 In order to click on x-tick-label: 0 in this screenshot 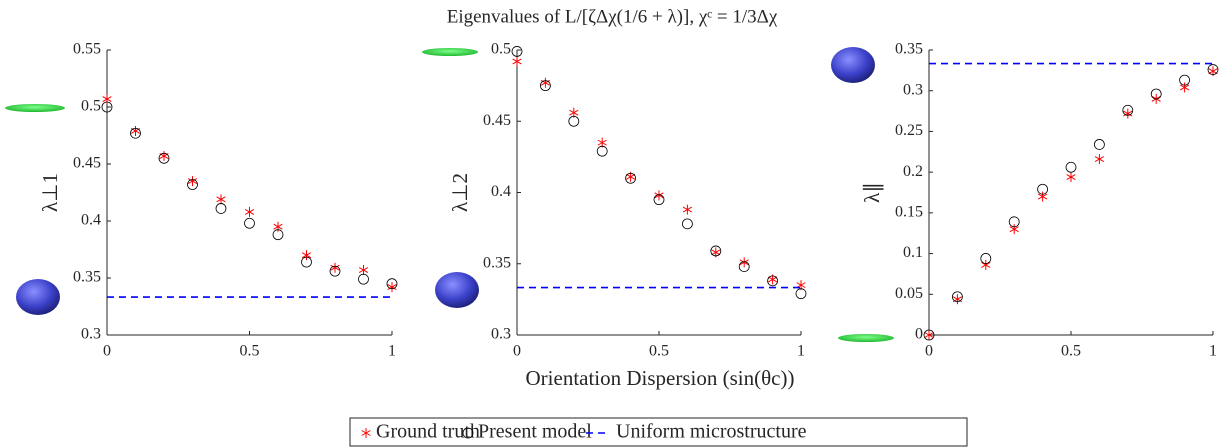, I will do `click(107, 351)`.